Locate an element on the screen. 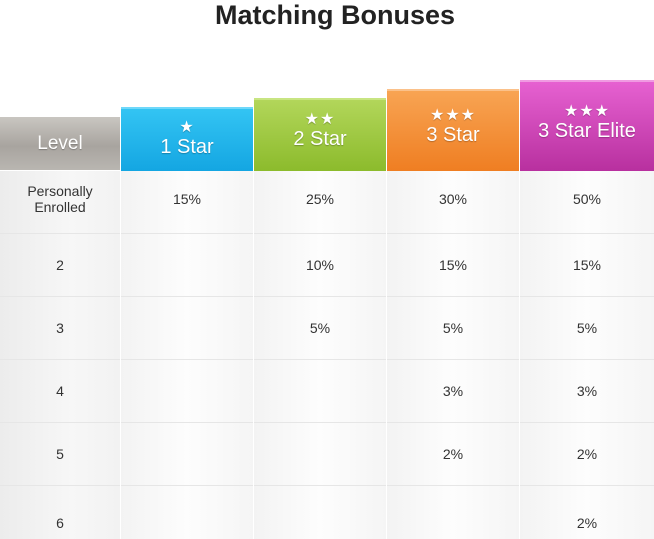  level-cell: 6 is located at coordinates (60, 512).